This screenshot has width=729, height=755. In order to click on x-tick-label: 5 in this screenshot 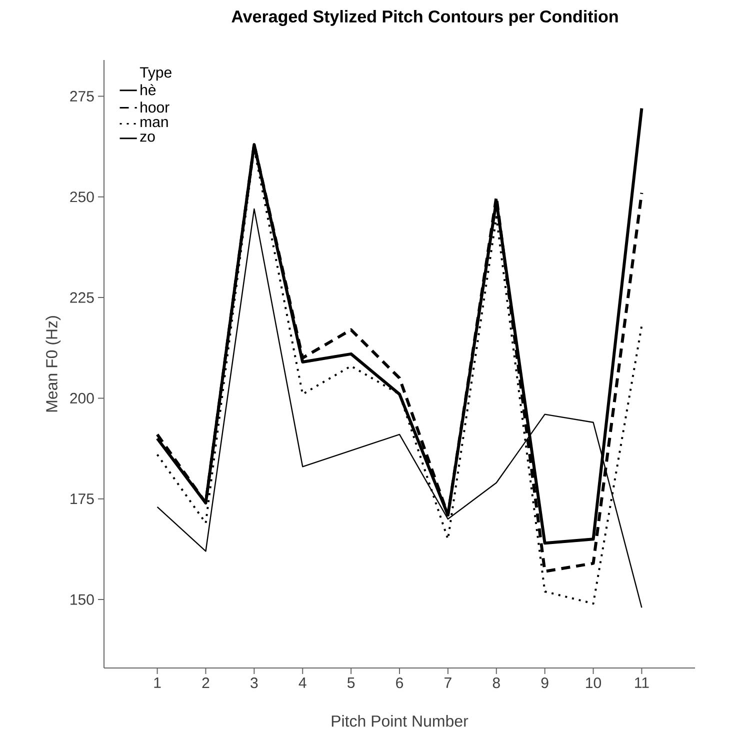, I will do `click(351, 683)`.